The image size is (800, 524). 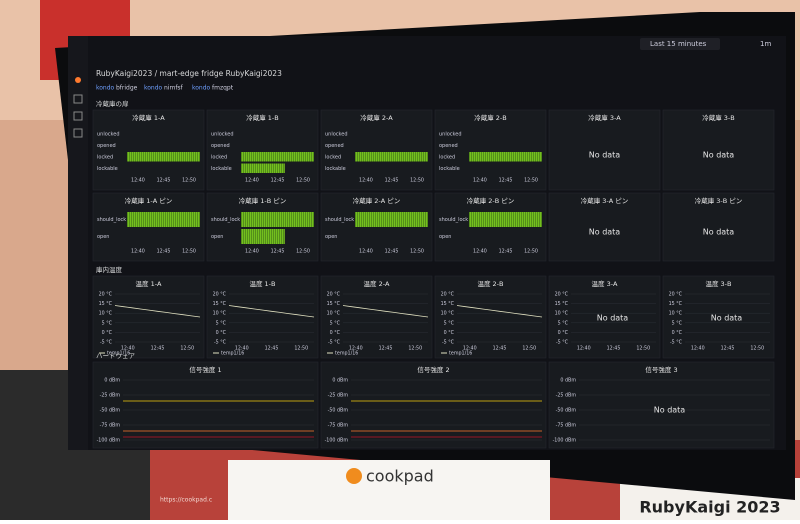 What do you see at coordinates (219, 157) in the screenshot?
I see `state-label: locked` at bounding box center [219, 157].